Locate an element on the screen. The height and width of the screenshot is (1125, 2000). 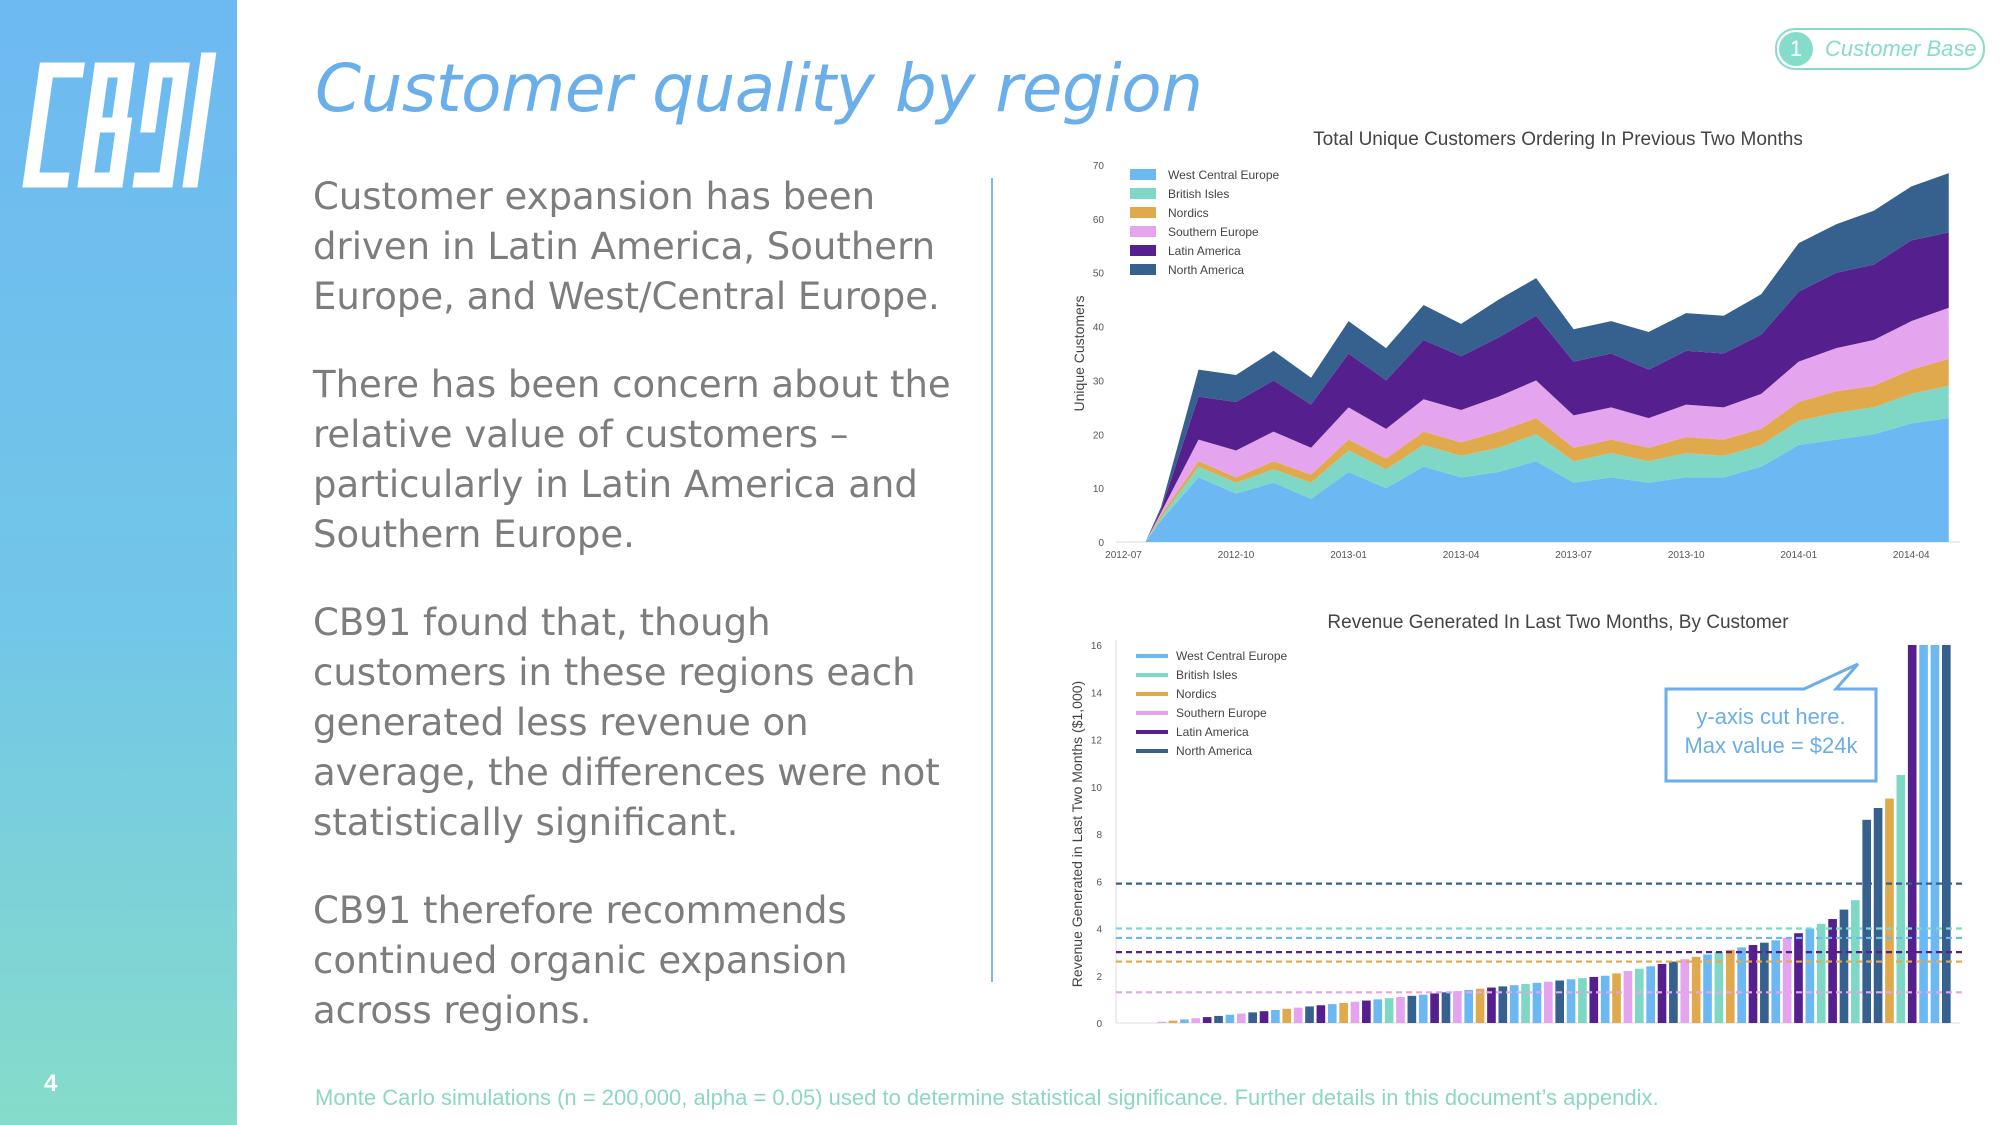
y-tick-label: 60 is located at coordinates (1099, 220).